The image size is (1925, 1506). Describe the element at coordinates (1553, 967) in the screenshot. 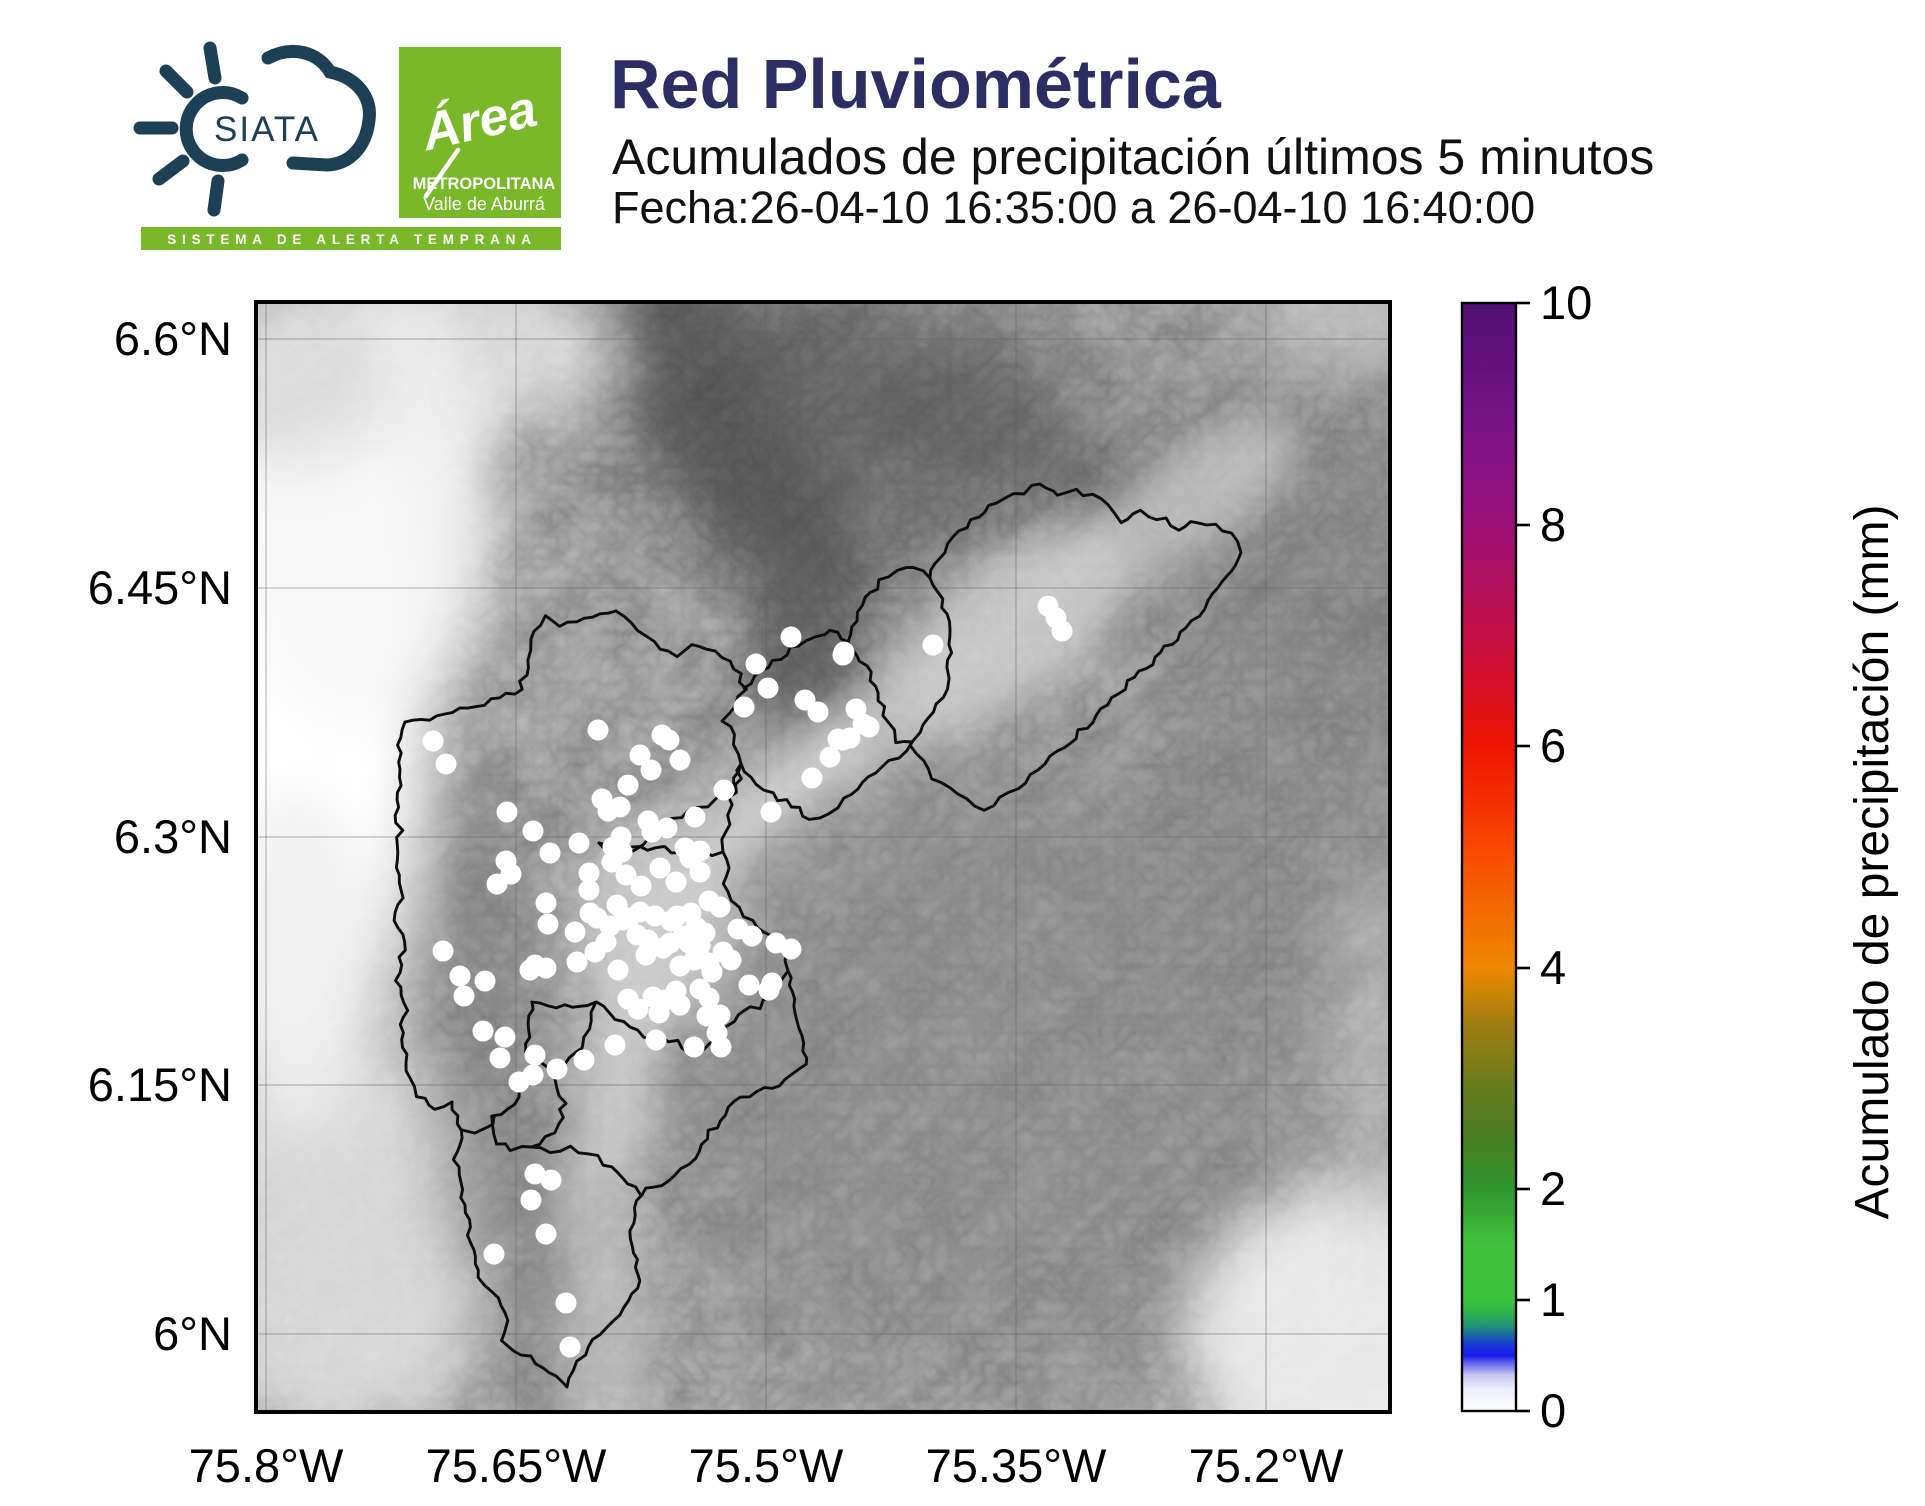

I see `svg-text: 4` at that location.